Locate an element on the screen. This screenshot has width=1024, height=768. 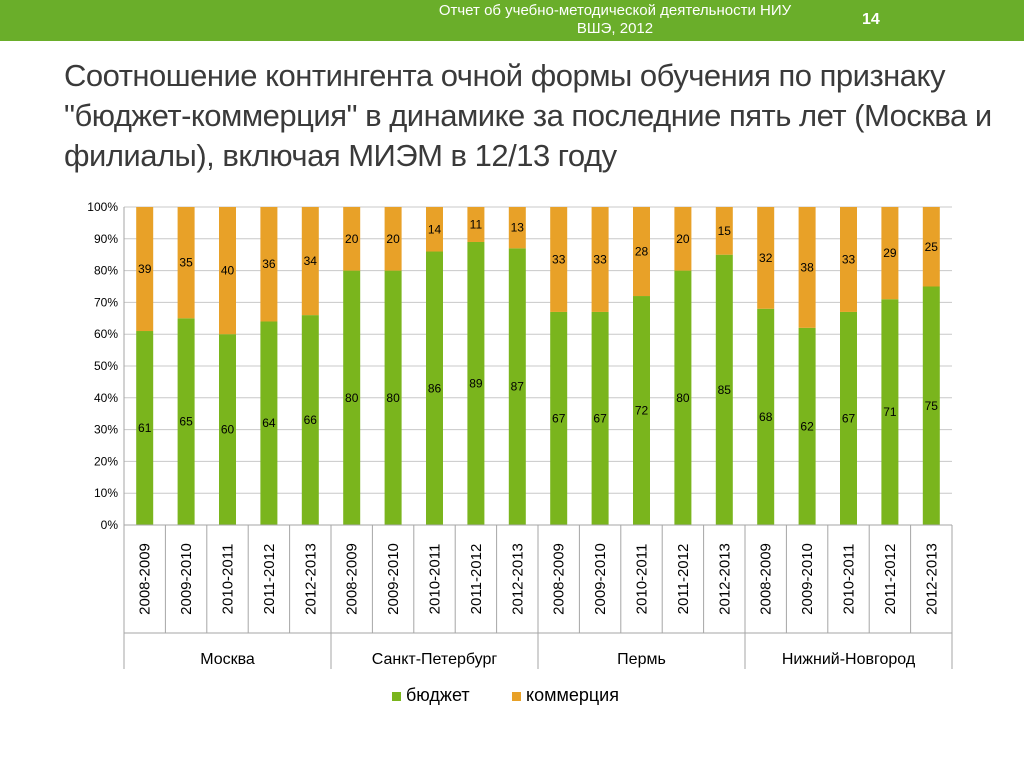
data-label-commerce: 35 is located at coordinates (186, 263).